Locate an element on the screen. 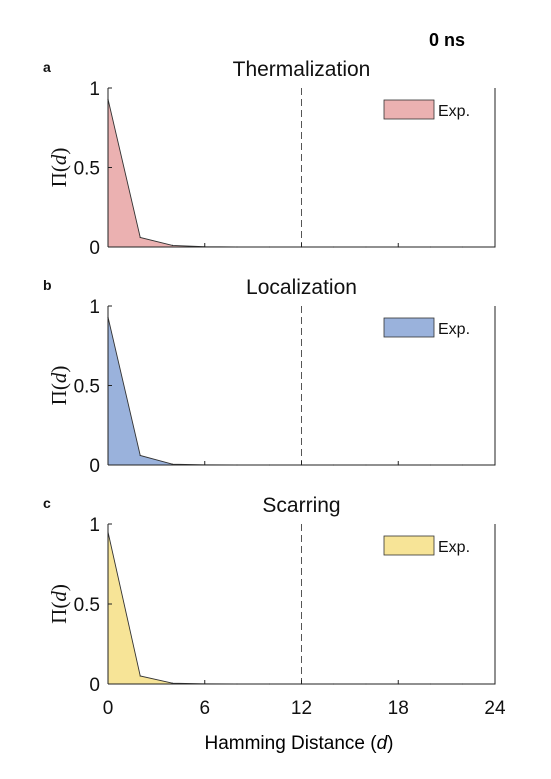 This screenshot has height=779, width=551. panel-title: Thermalization is located at coordinates (302, 69).